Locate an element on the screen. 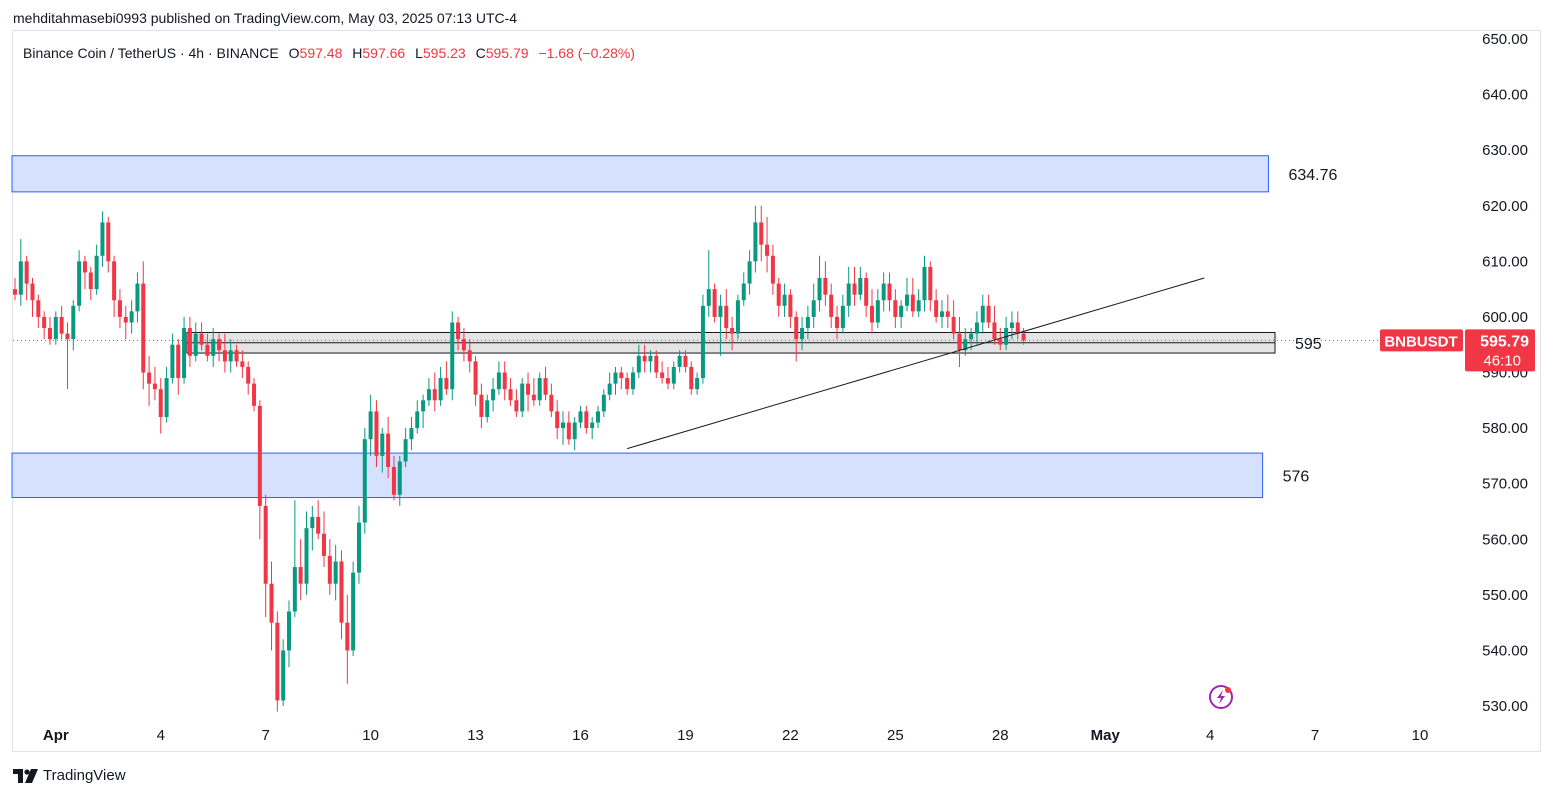 The height and width of the screenshot is (798, 1554). high-label: H is located at coordinates (357, 53).